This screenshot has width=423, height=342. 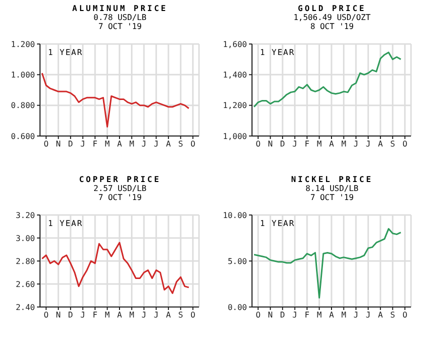 I want to click on y-tick-label: 1,200, so click(x=235, y=105).